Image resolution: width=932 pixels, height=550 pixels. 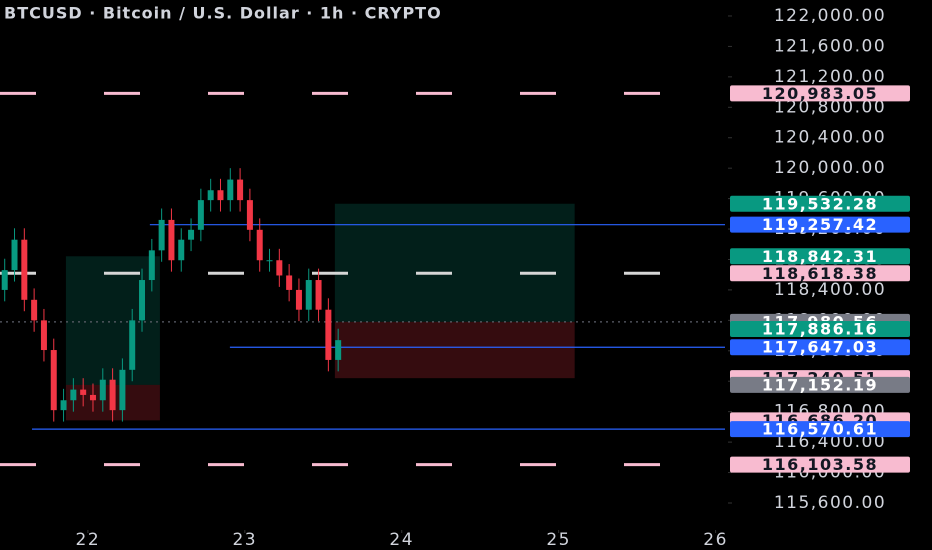 What do you see at coordinates (830, 46) in the screenshot?
I see `y-tick-label: 121,600.00` at bounding box center [830, 46].